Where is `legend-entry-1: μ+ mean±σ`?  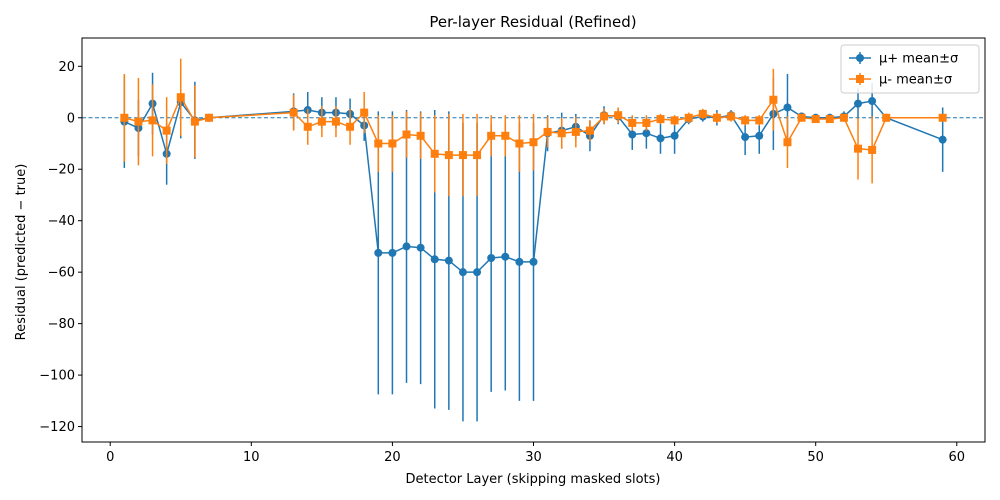
legend-entry-1: μ+ mean±σ is located at coordinates (903, 59).